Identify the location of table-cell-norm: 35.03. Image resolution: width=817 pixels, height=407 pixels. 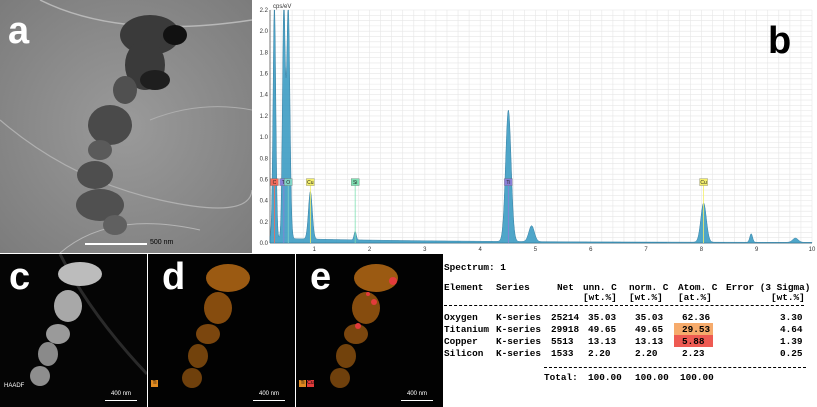
(649, 317).